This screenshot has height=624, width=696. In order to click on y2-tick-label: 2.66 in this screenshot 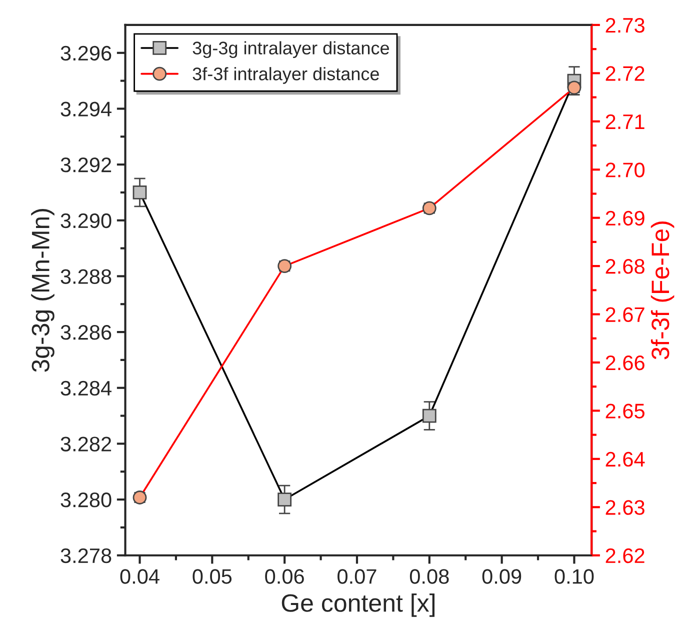, I will do `click(625, 362)`.